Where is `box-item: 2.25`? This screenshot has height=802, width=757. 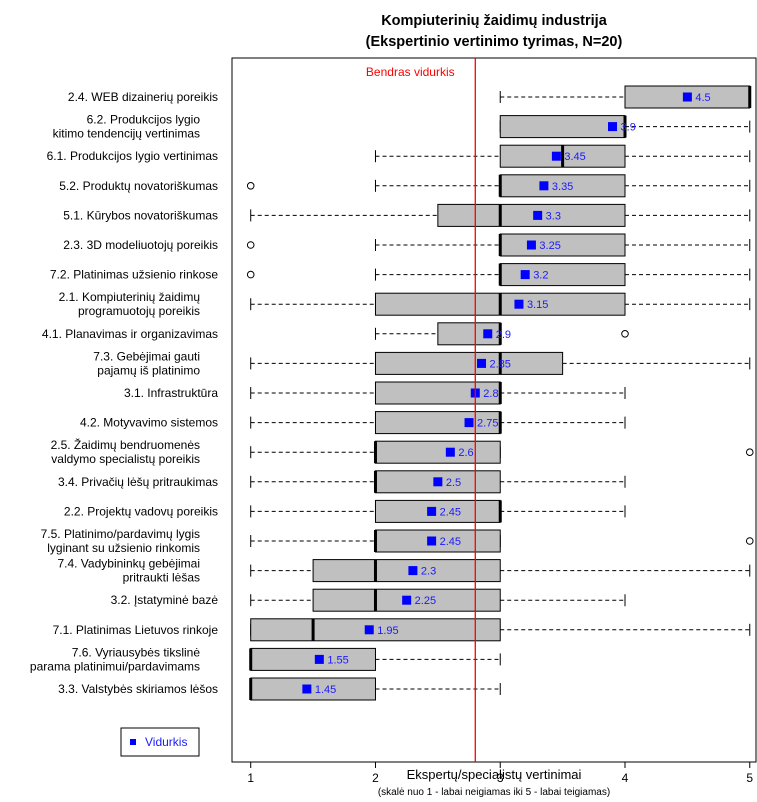 box-item: 2.25 is located at coordinates (438, 600).